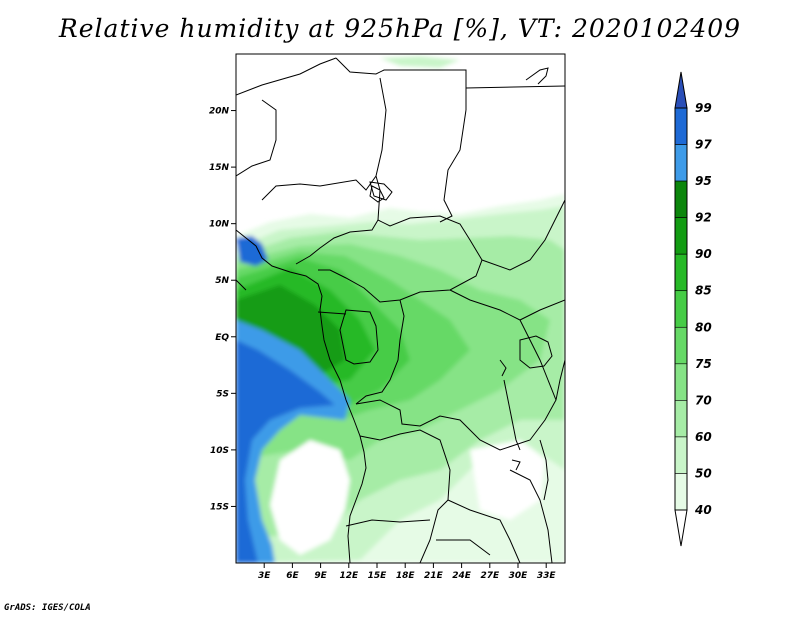  I want to click on coastline-west-africa, so click(301, 396).